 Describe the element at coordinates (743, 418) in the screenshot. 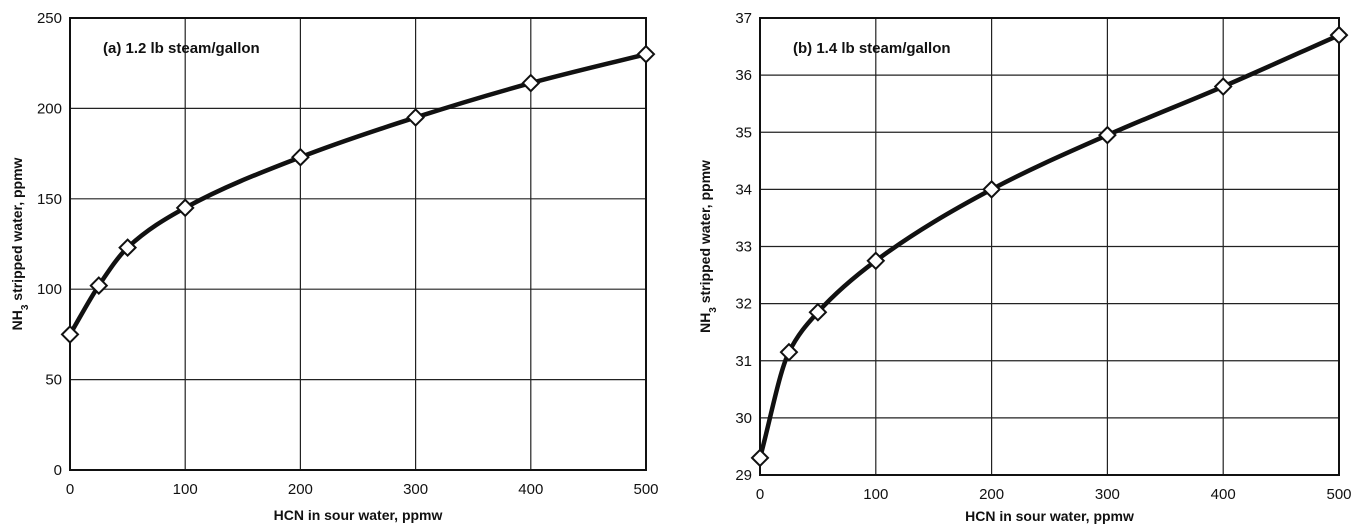

I see `y-tick-label: 30` at that location.